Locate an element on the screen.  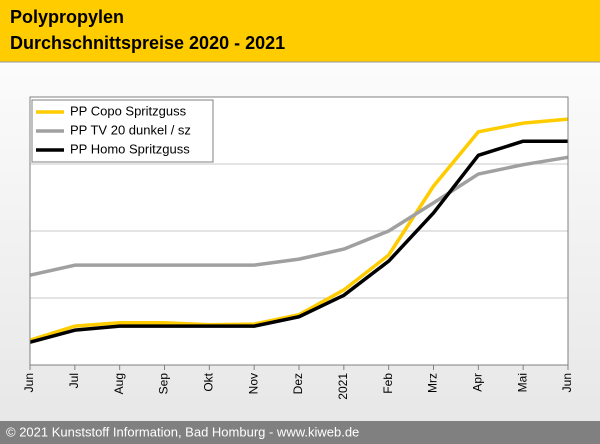
x-tick-label: Sep is located at coordinates (164, 384).